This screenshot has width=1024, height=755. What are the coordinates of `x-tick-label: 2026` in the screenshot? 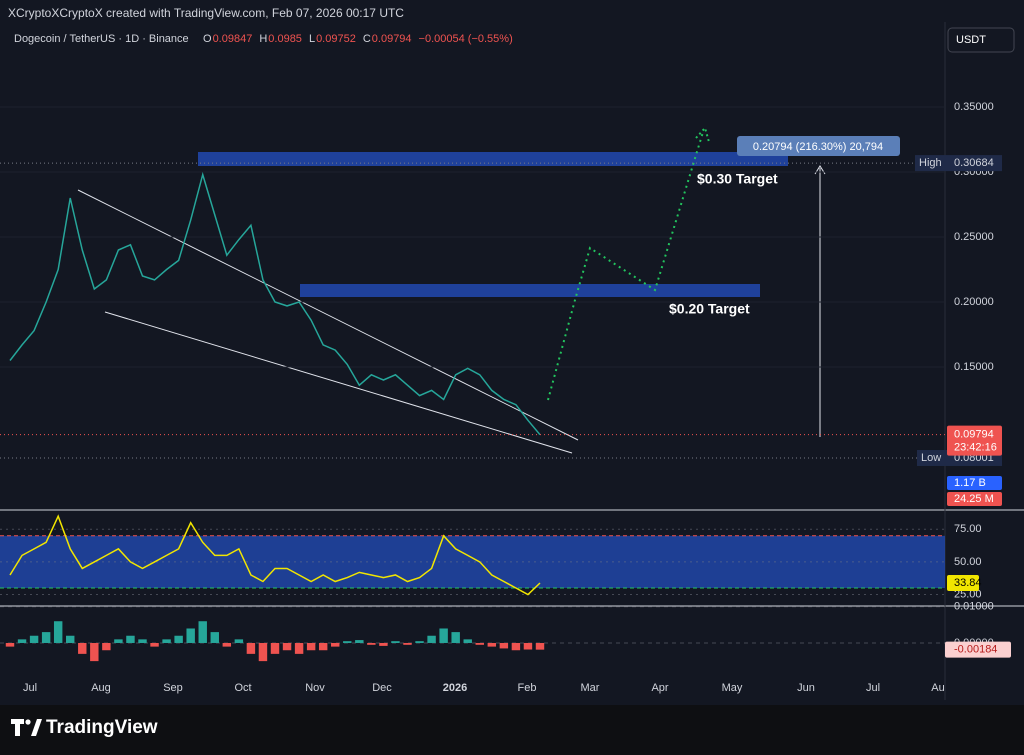 It's located at (455, 688).